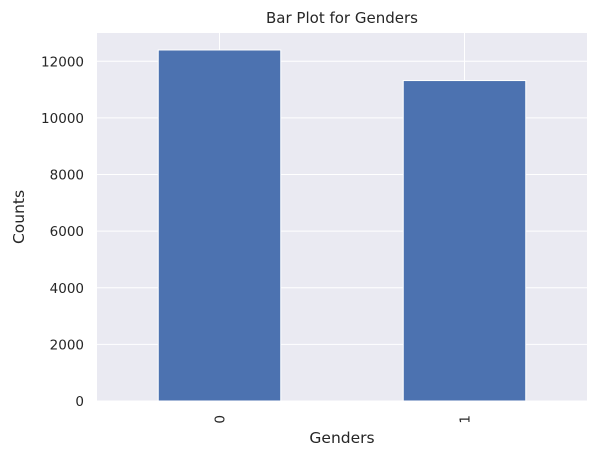  Describe the element at coordinates (67, 176) in the screenshot. I see `y-tick-label: 8000` at that location.